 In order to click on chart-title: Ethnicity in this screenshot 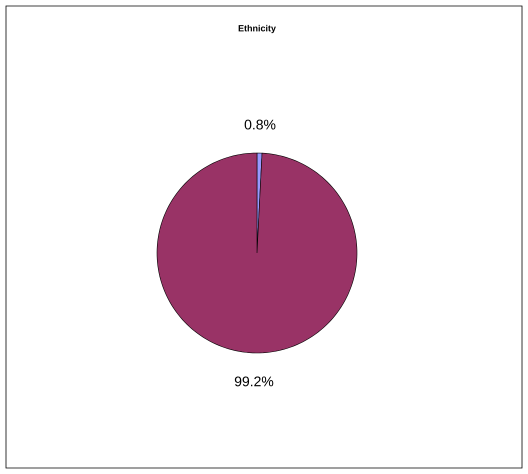, I will do `click(257, 29)`.